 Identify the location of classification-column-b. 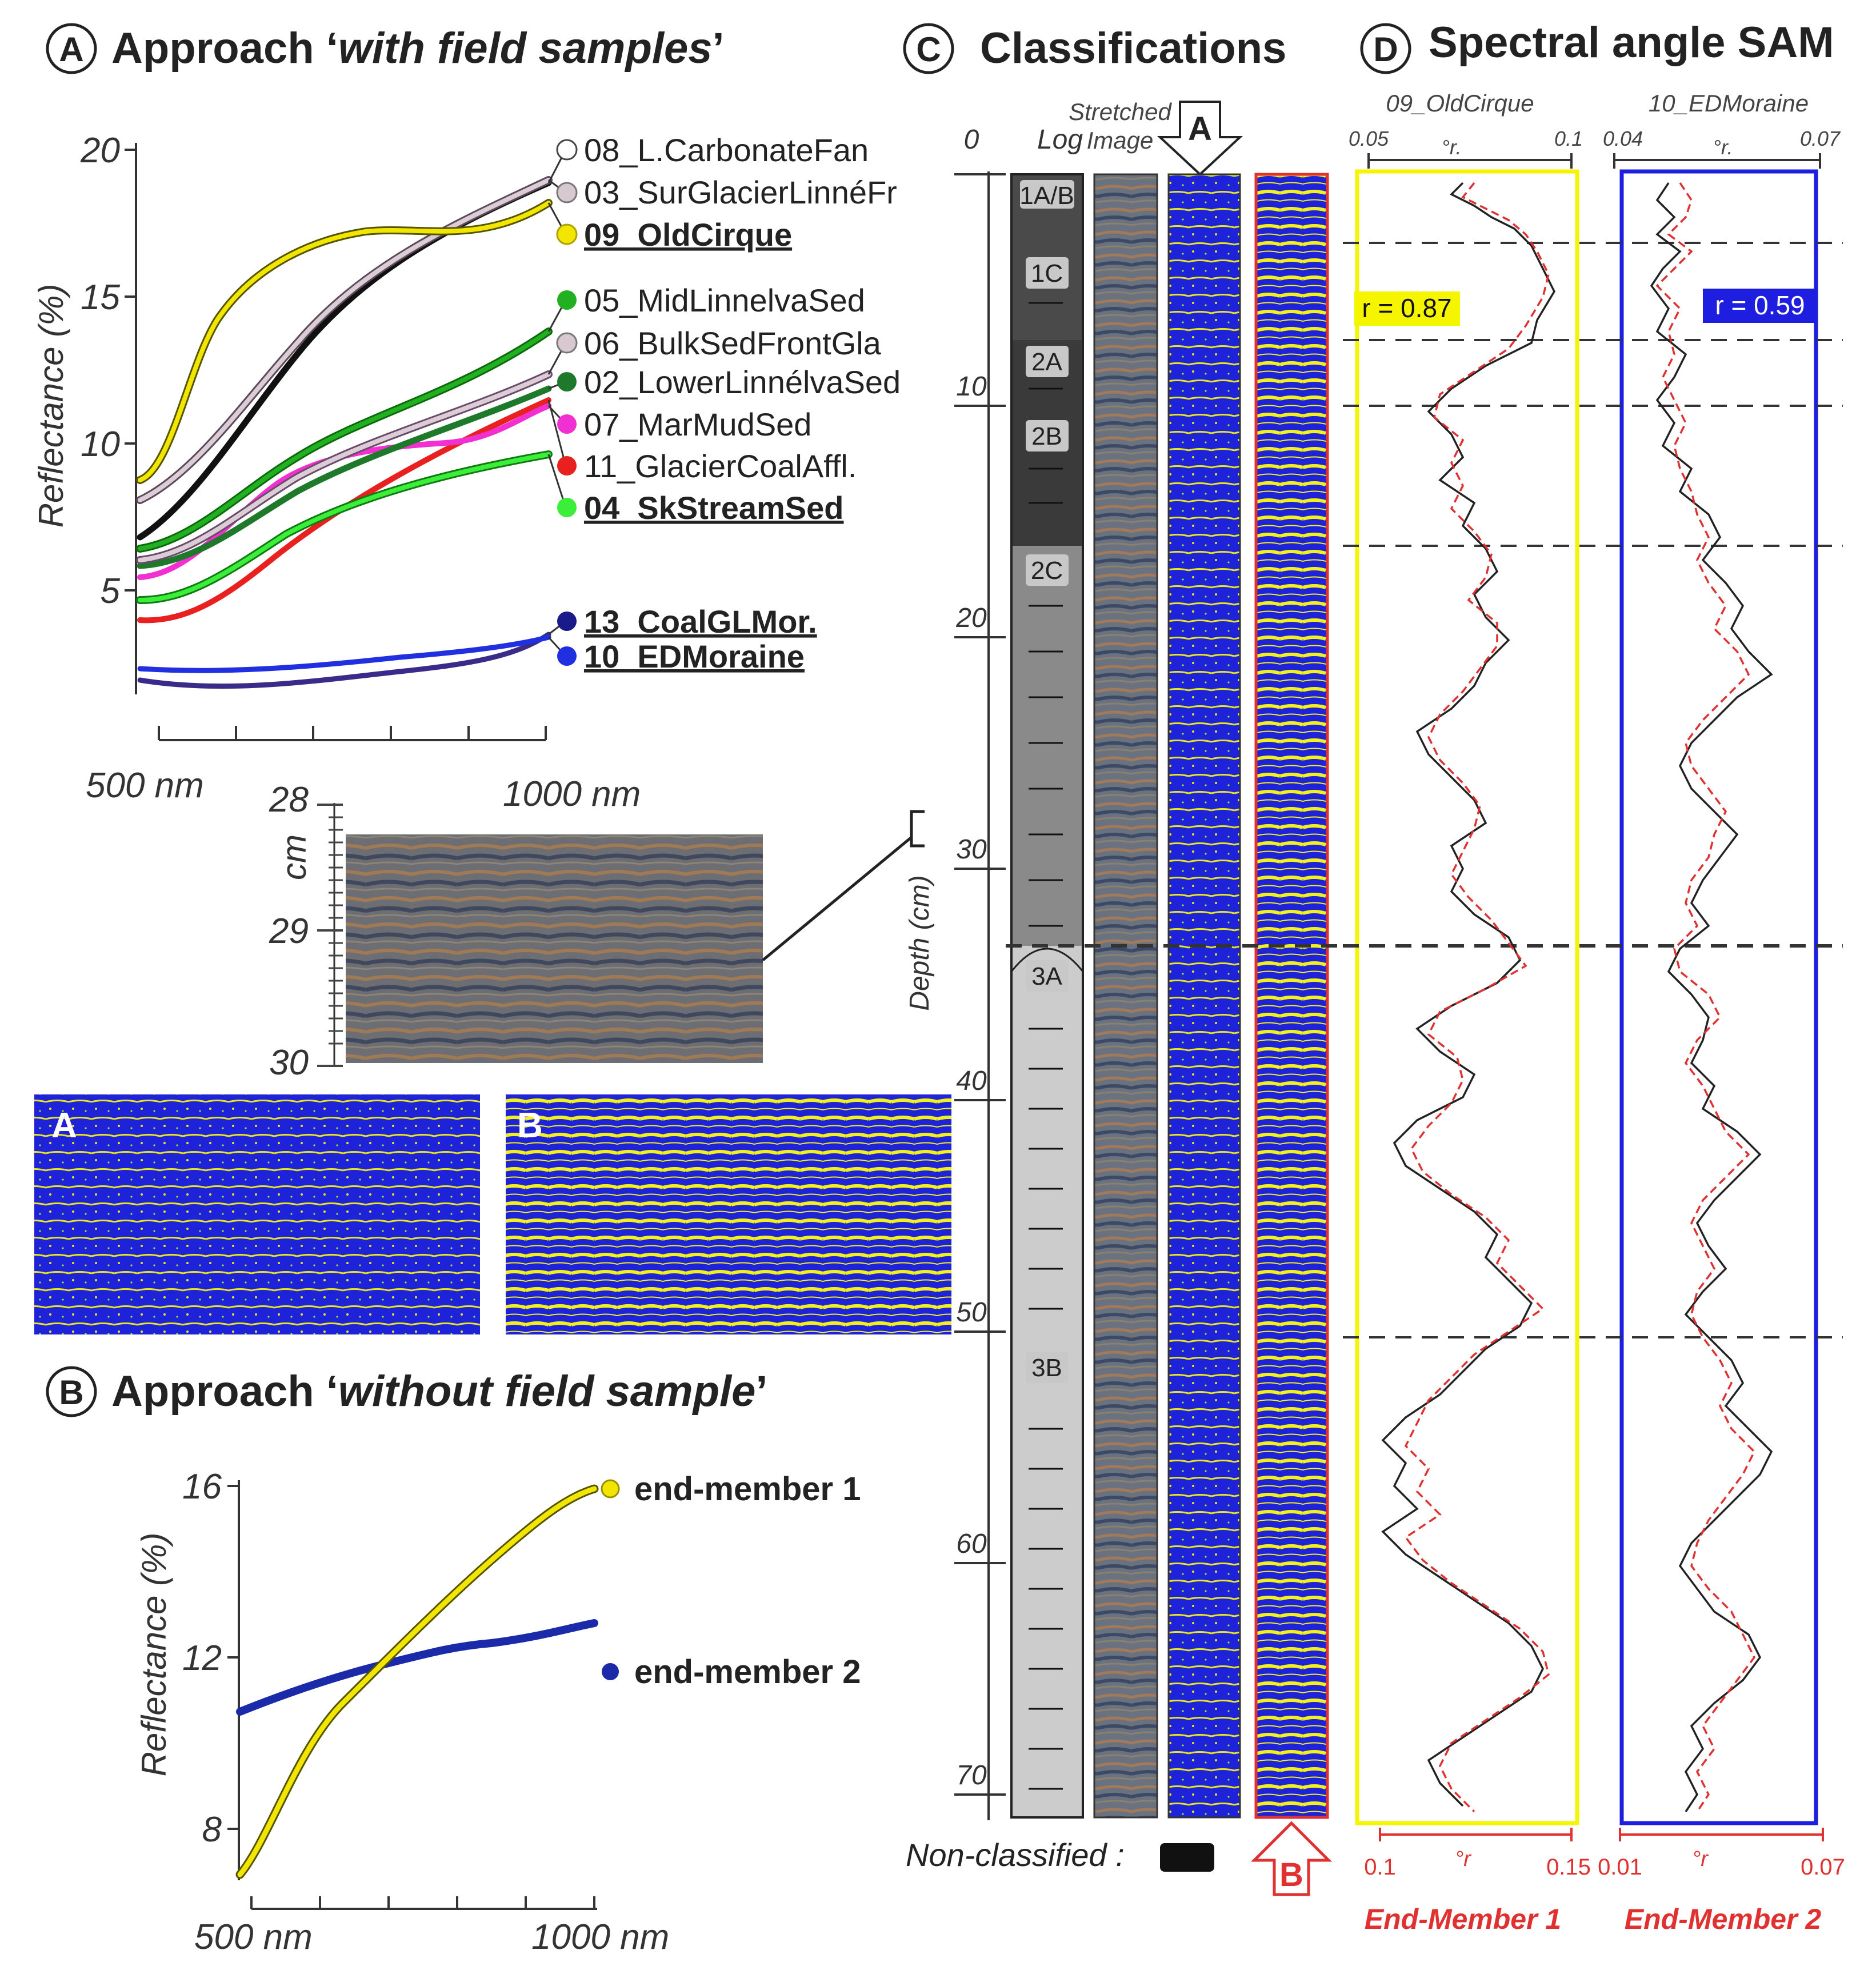
(1291, 996).